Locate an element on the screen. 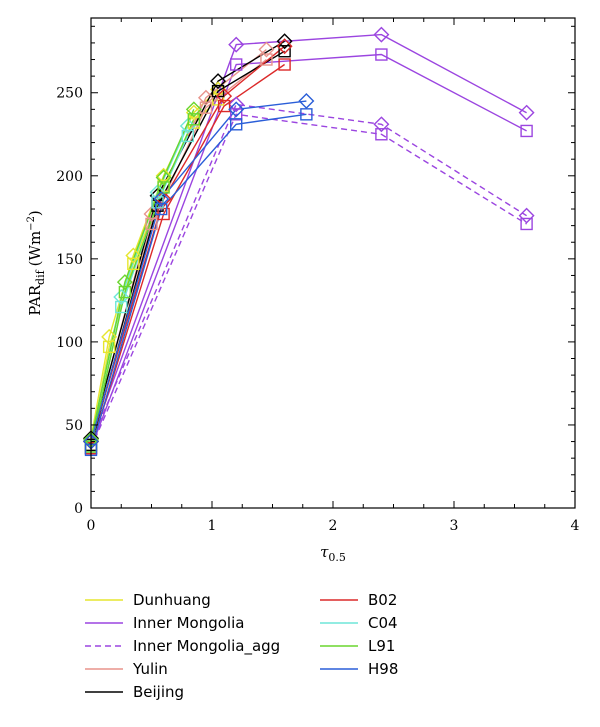 The height and width of the screenshot is (727, 600). legend-item: H98 is located at coordinates (359, 669).